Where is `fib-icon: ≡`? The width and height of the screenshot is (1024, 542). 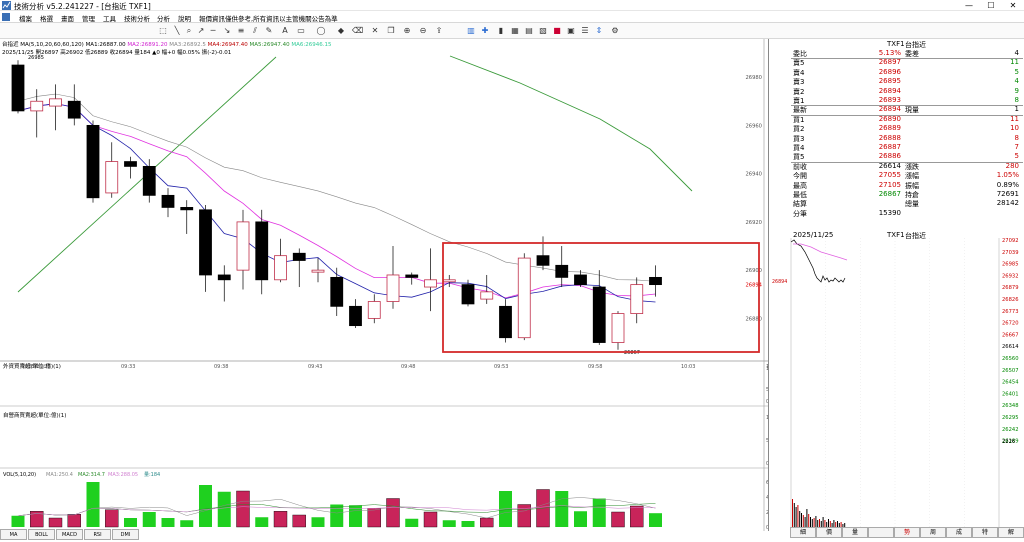 fib-icon: ≡ is located at coordinates (241, 30).